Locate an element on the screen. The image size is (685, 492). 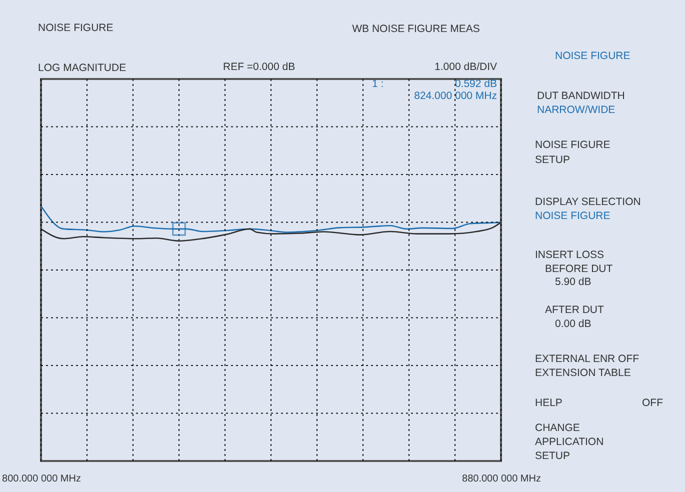
text: APPLICATION is located at coordinates (569, 442).